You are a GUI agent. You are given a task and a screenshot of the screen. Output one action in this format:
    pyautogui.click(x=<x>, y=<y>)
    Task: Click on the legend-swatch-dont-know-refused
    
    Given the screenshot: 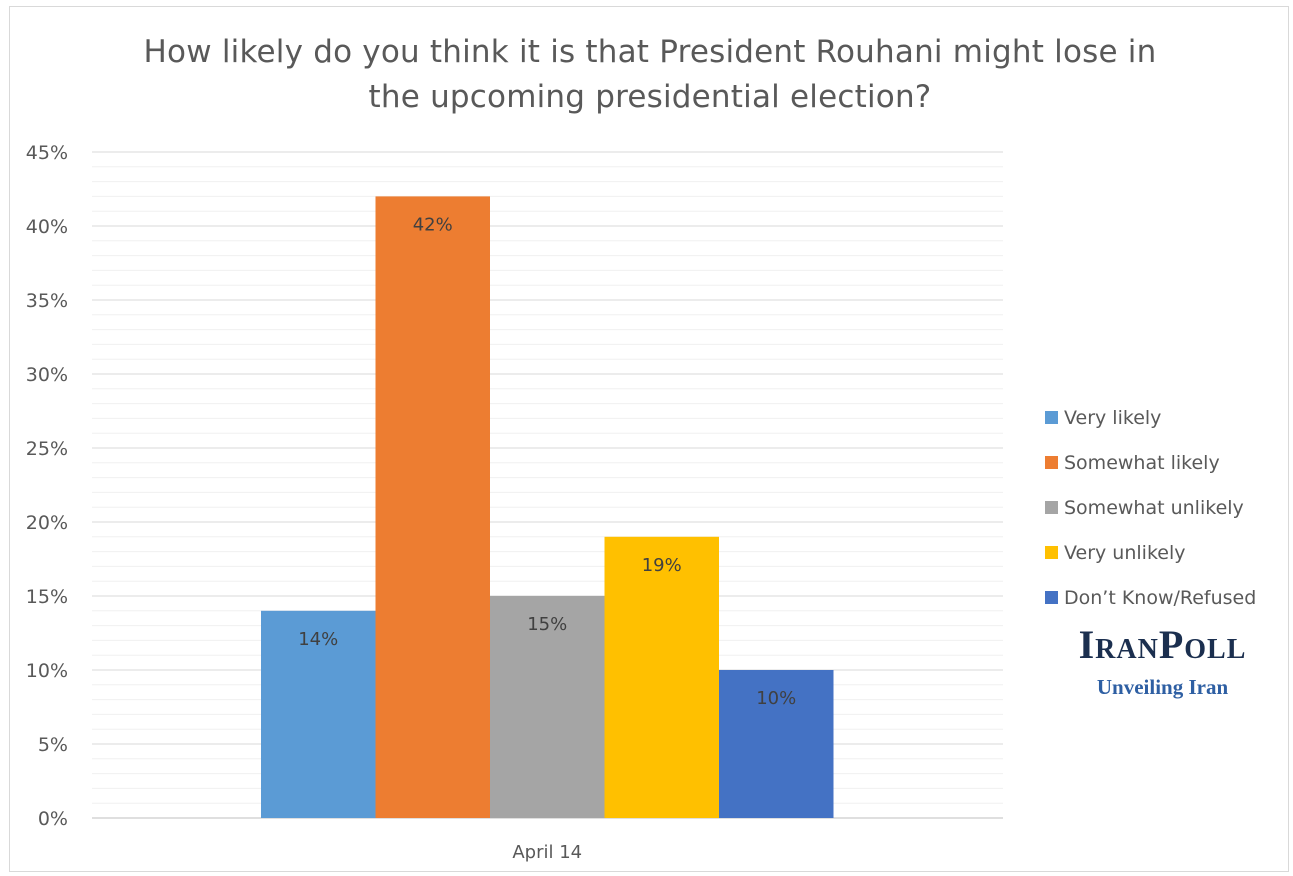 What is the action you would take?
    pyautogui.click(x=1051, y=597)
    